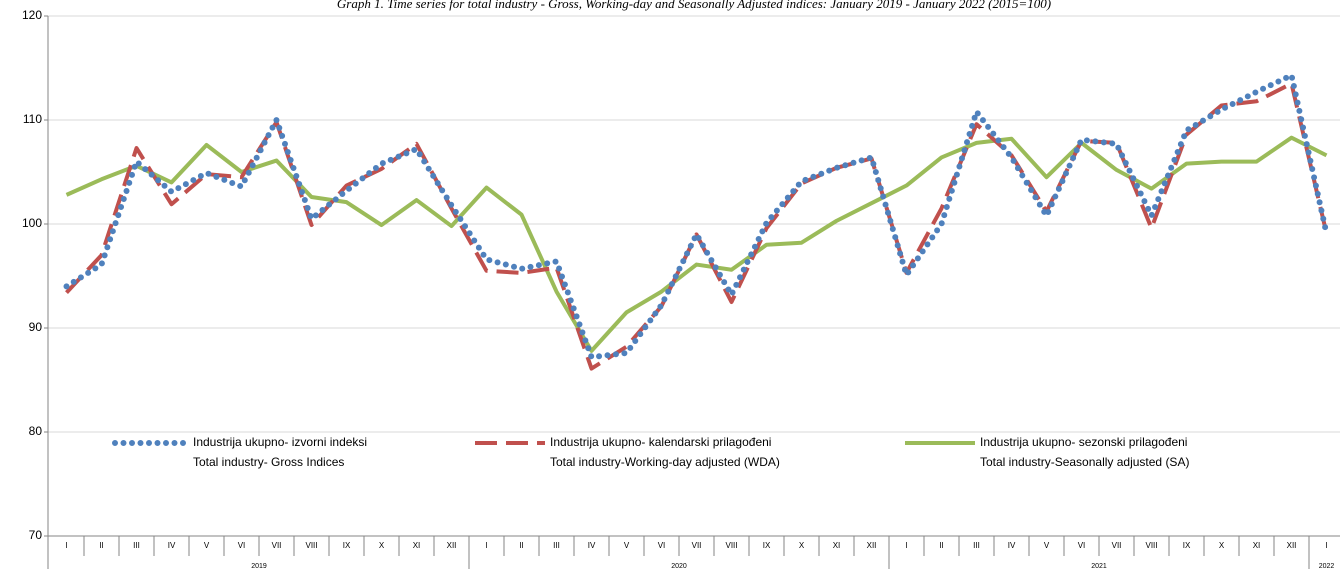  What do you see at coordinates (259, 566) in the screenshot?
I see `x-group-label: 2019` at bounding box center [259, 566].